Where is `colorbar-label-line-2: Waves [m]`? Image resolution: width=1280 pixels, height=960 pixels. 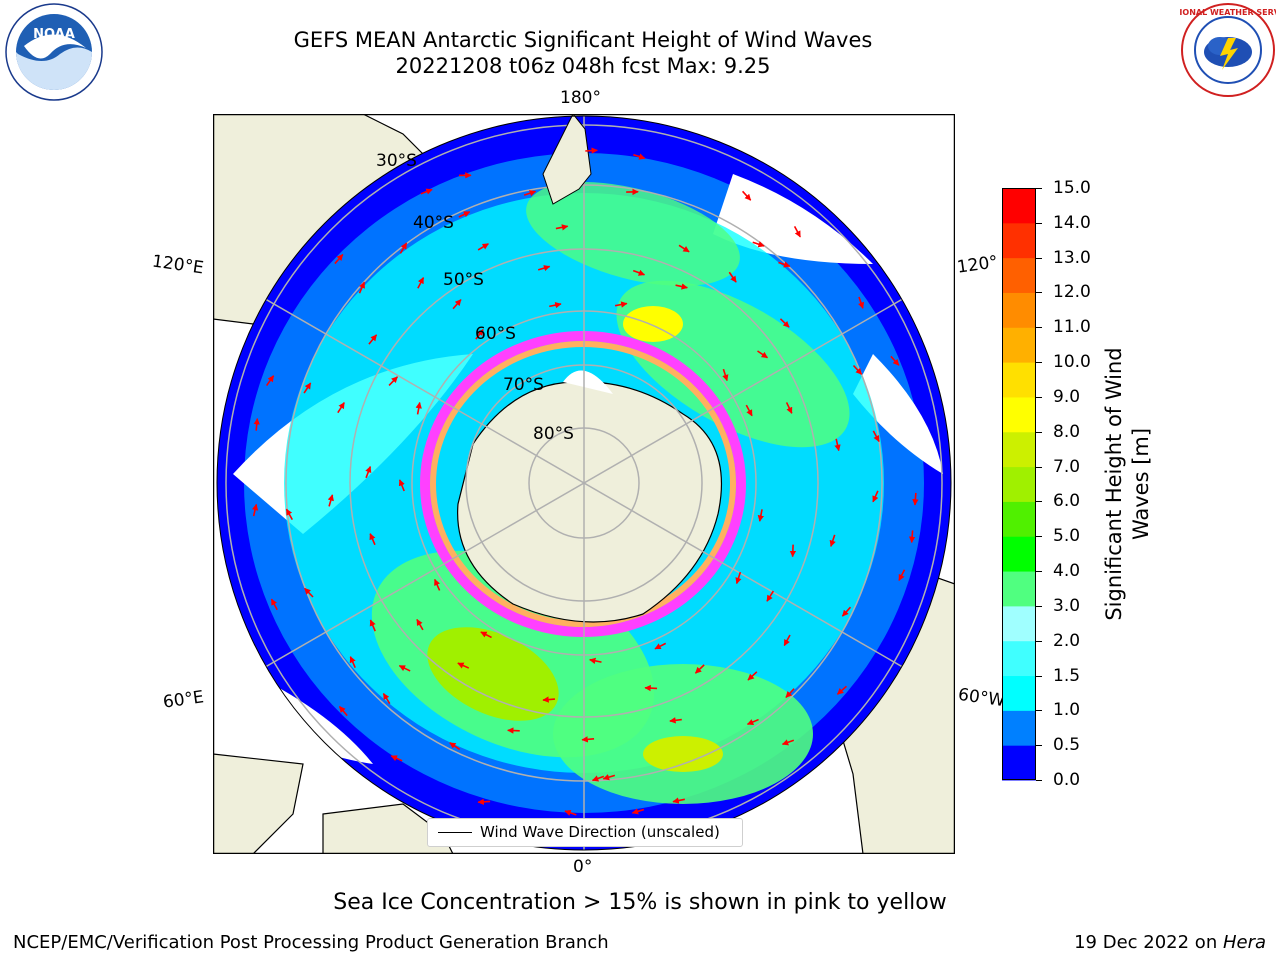 colorbar-label-line-2: Waves [m] is located at coordinates (1141, 484).